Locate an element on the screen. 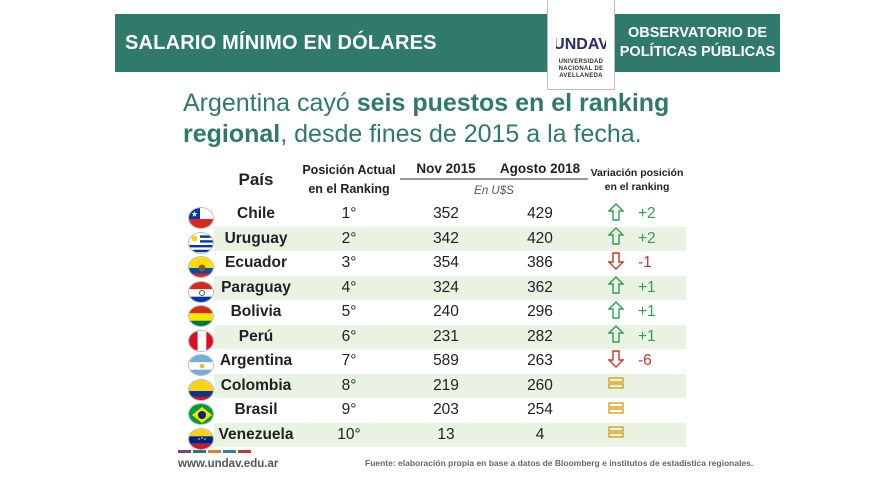 The width and height of the screenshot is (880, 495). ago-2018-cell: 386 is located at coordinates (540, 263).